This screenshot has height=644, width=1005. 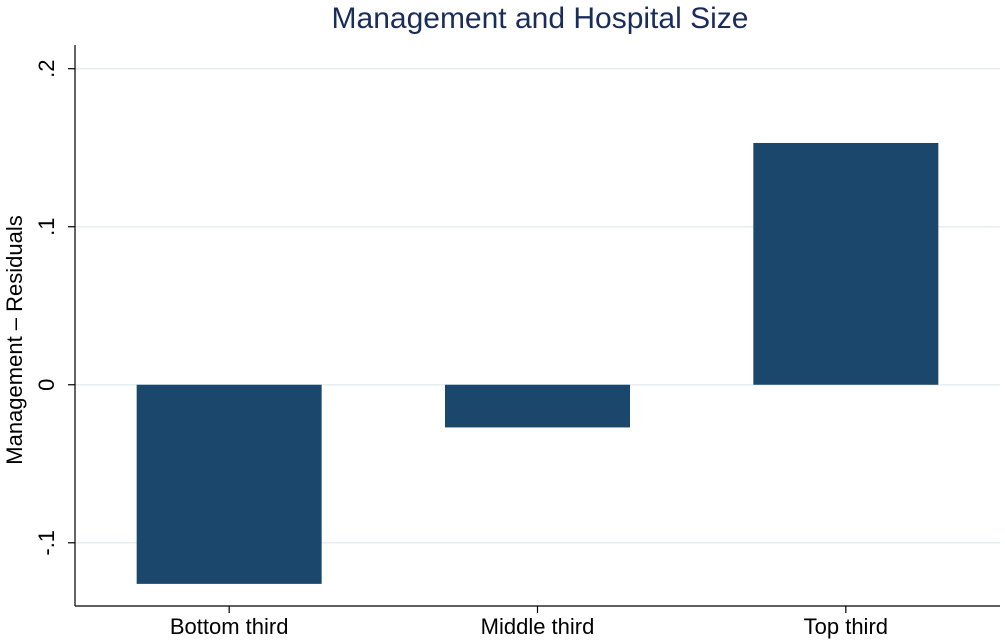 What do you see at coordinates (540, 18) in the screenshot?
I see `chart-title: Management and Hospital Size` at bounding box center [540, 18].